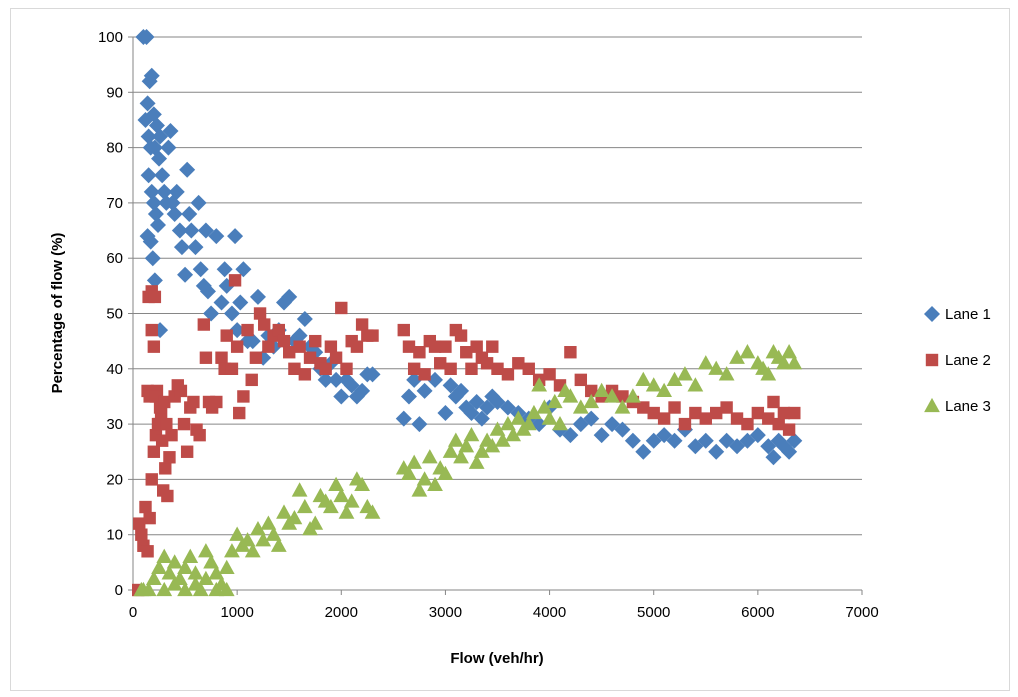 This screenshot has width=1018, height=697. What do you see at coordinates (114, 203) in the screenshot?
I see `y-tick-label: 70` at bounding box center [114, 203].